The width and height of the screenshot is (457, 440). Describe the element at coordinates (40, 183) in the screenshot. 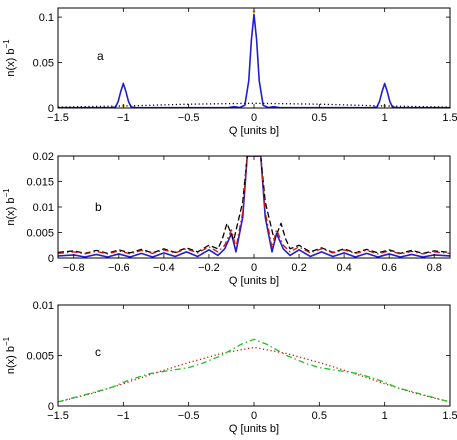

I see `y-tick-label: 0.015` at that location.